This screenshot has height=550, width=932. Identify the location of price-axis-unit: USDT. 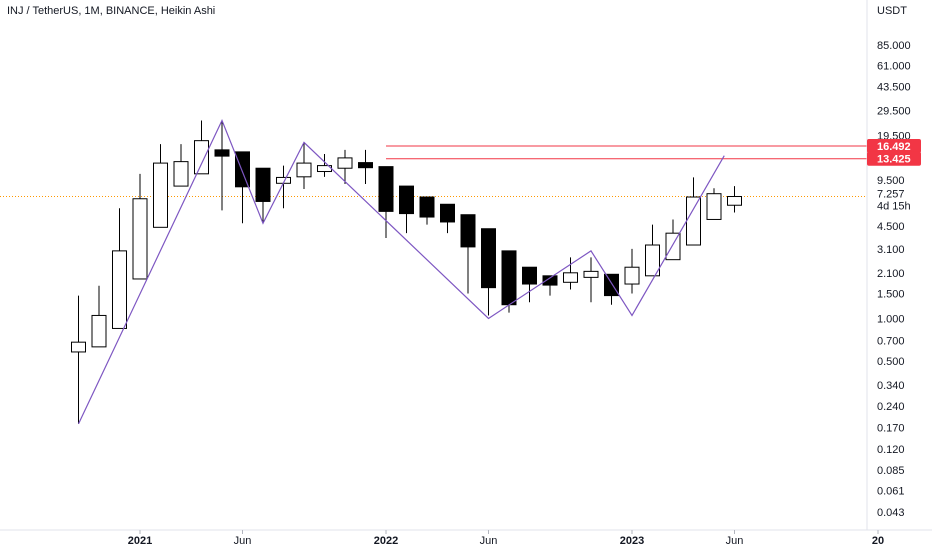
(892, 11).